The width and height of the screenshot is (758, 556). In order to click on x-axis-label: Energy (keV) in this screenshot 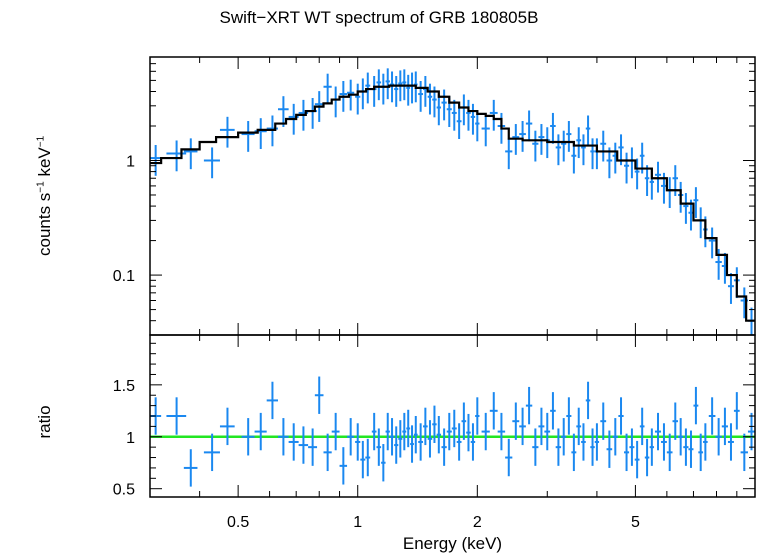, I will do `click(452, 543)`.